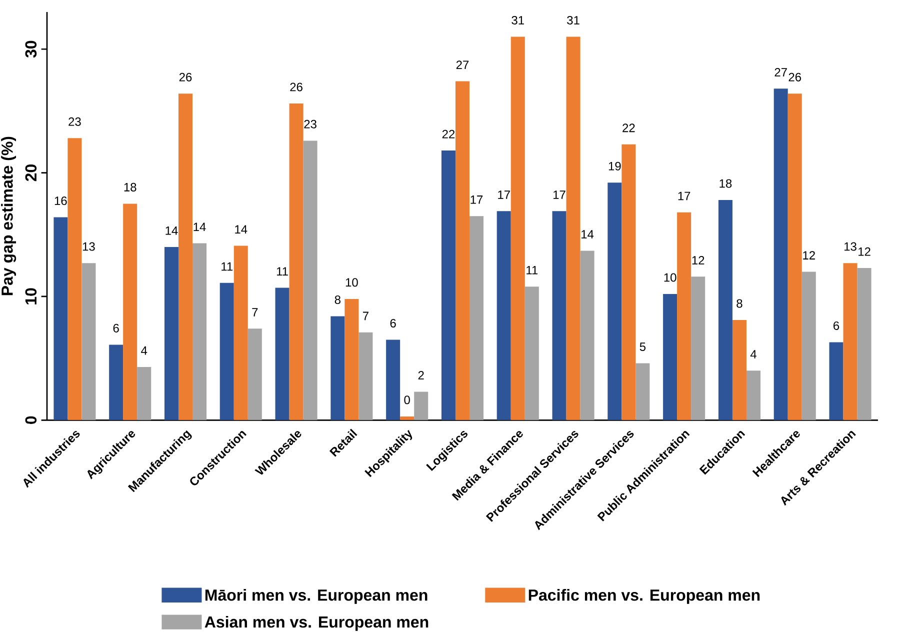 The height and width of the screenshot is (635, 919). Describe the element at coordinates (407, 400) in the screenshot. I see `data-label: 0` at that location.